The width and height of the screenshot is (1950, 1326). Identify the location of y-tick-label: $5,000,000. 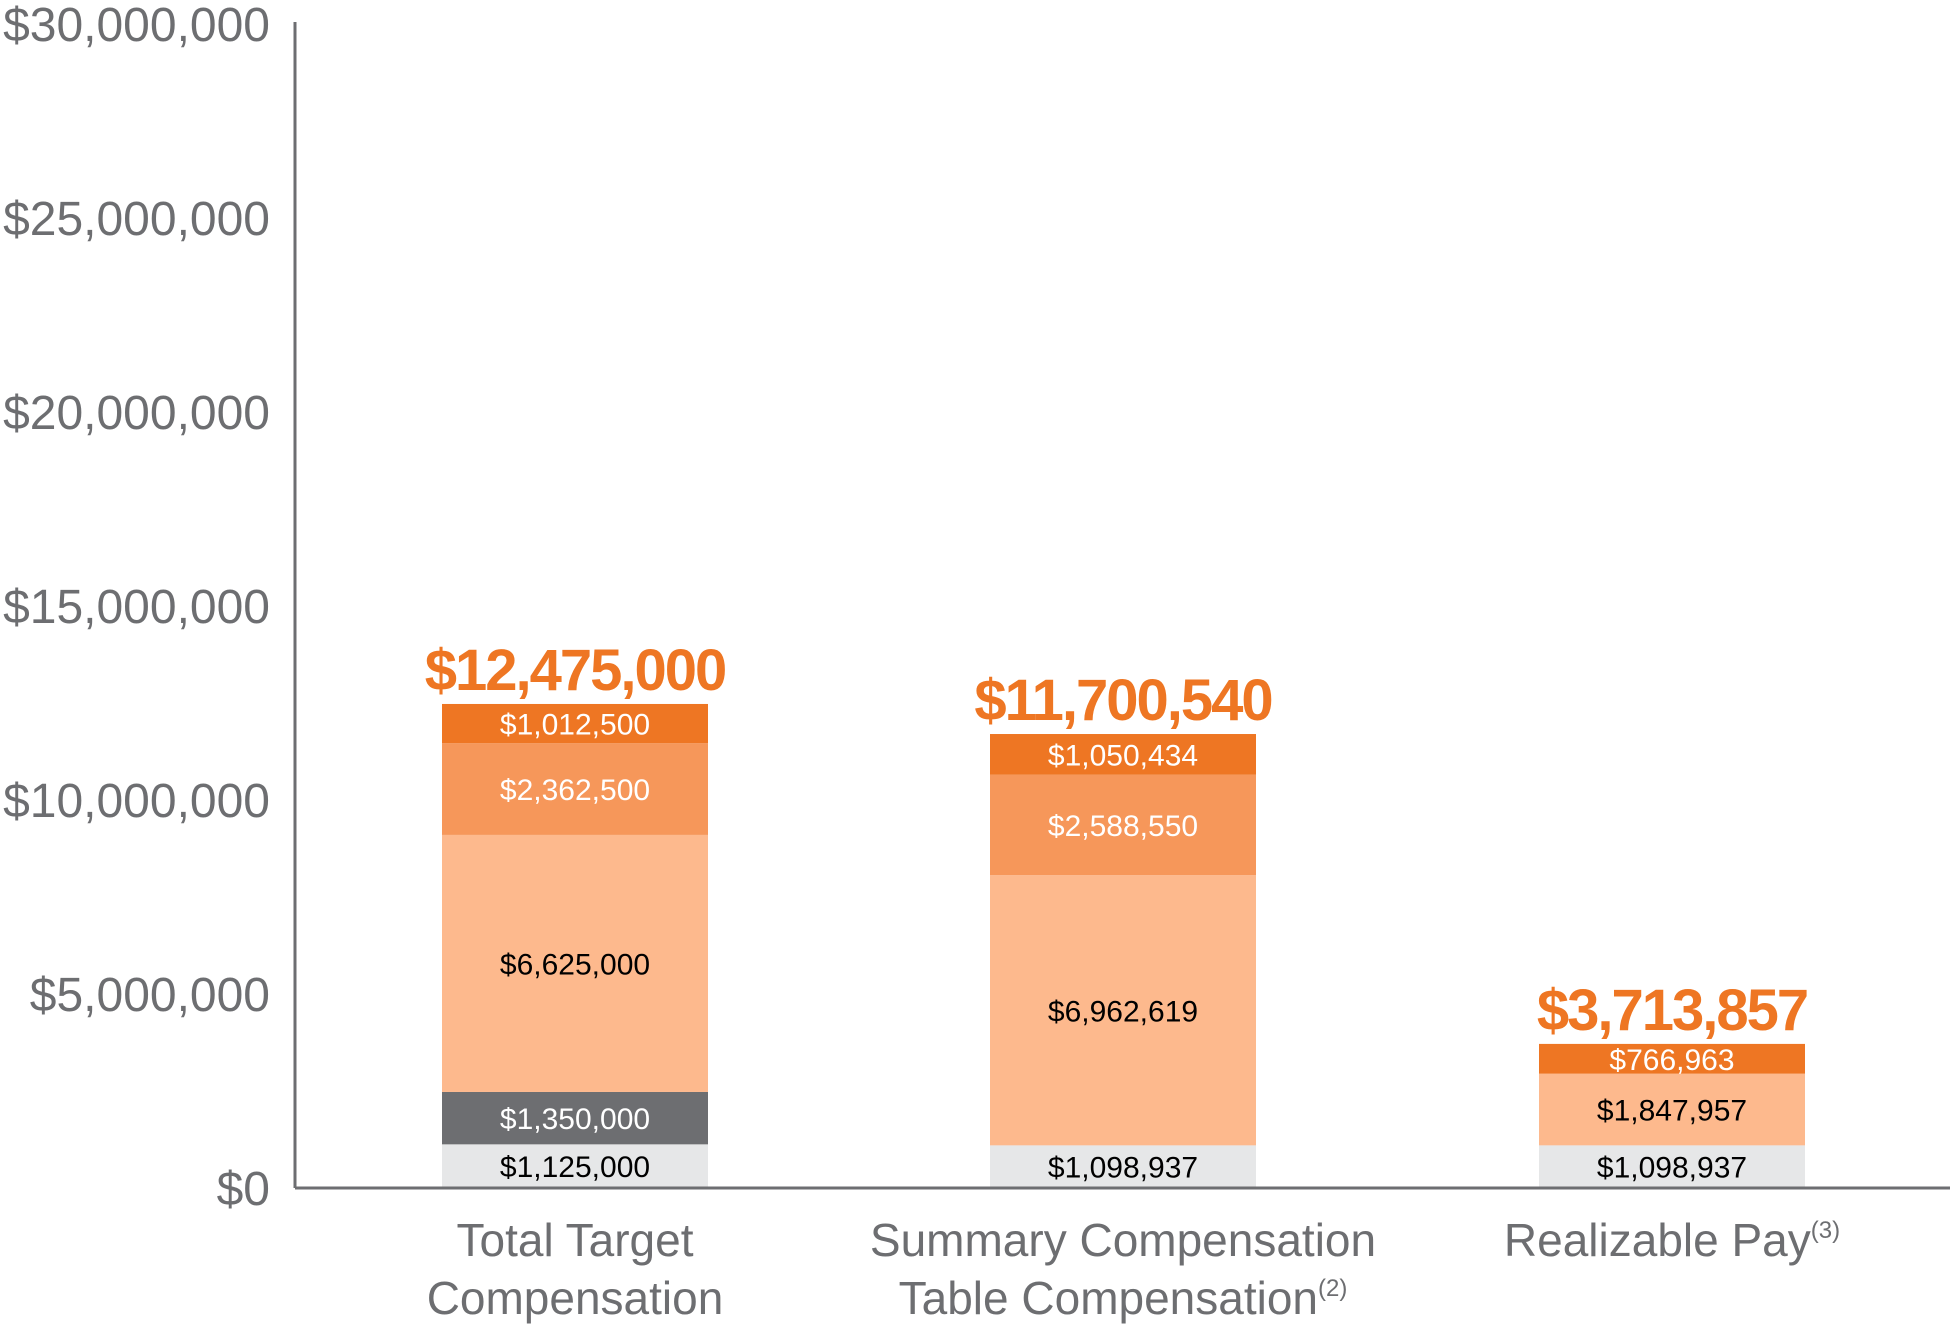
(150, 995).